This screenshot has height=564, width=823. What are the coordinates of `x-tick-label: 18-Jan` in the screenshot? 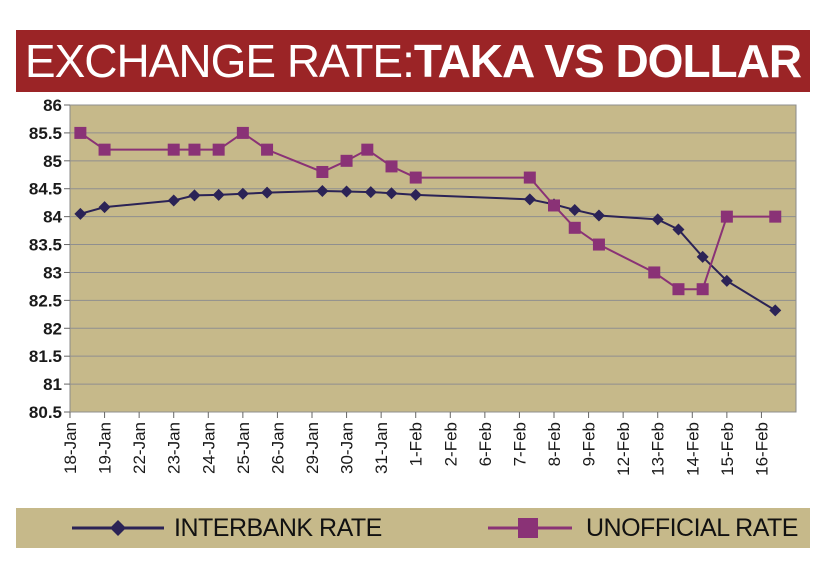 It's located at (70, 448).